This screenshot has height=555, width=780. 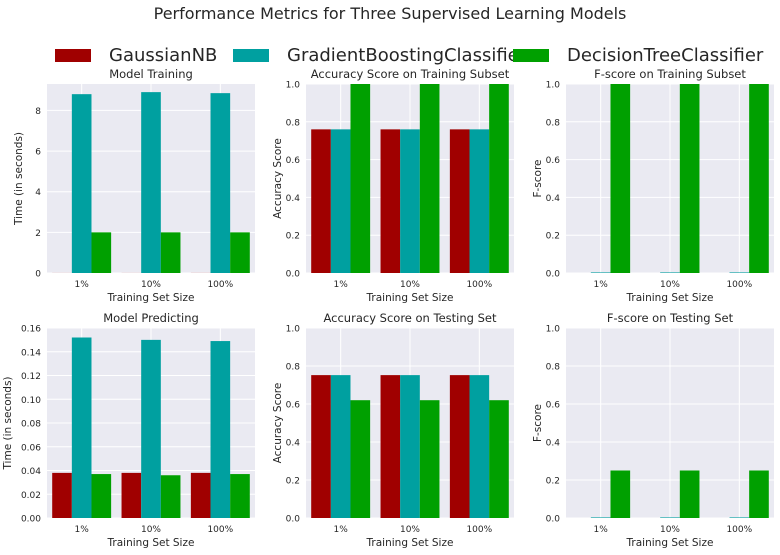 What do you see at coordinates (31, 448) in the screenshot?
I see `y-tick-label: 0.06` at bounding box center [31, 448].